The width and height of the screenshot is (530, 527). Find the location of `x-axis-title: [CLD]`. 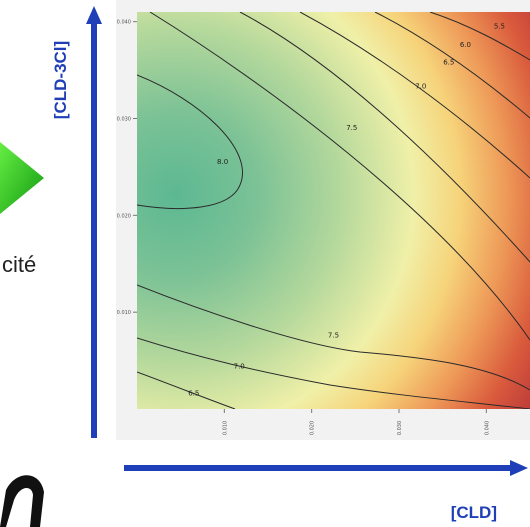

x-axis-title: [CLD] is located at coordinates (474, 512).